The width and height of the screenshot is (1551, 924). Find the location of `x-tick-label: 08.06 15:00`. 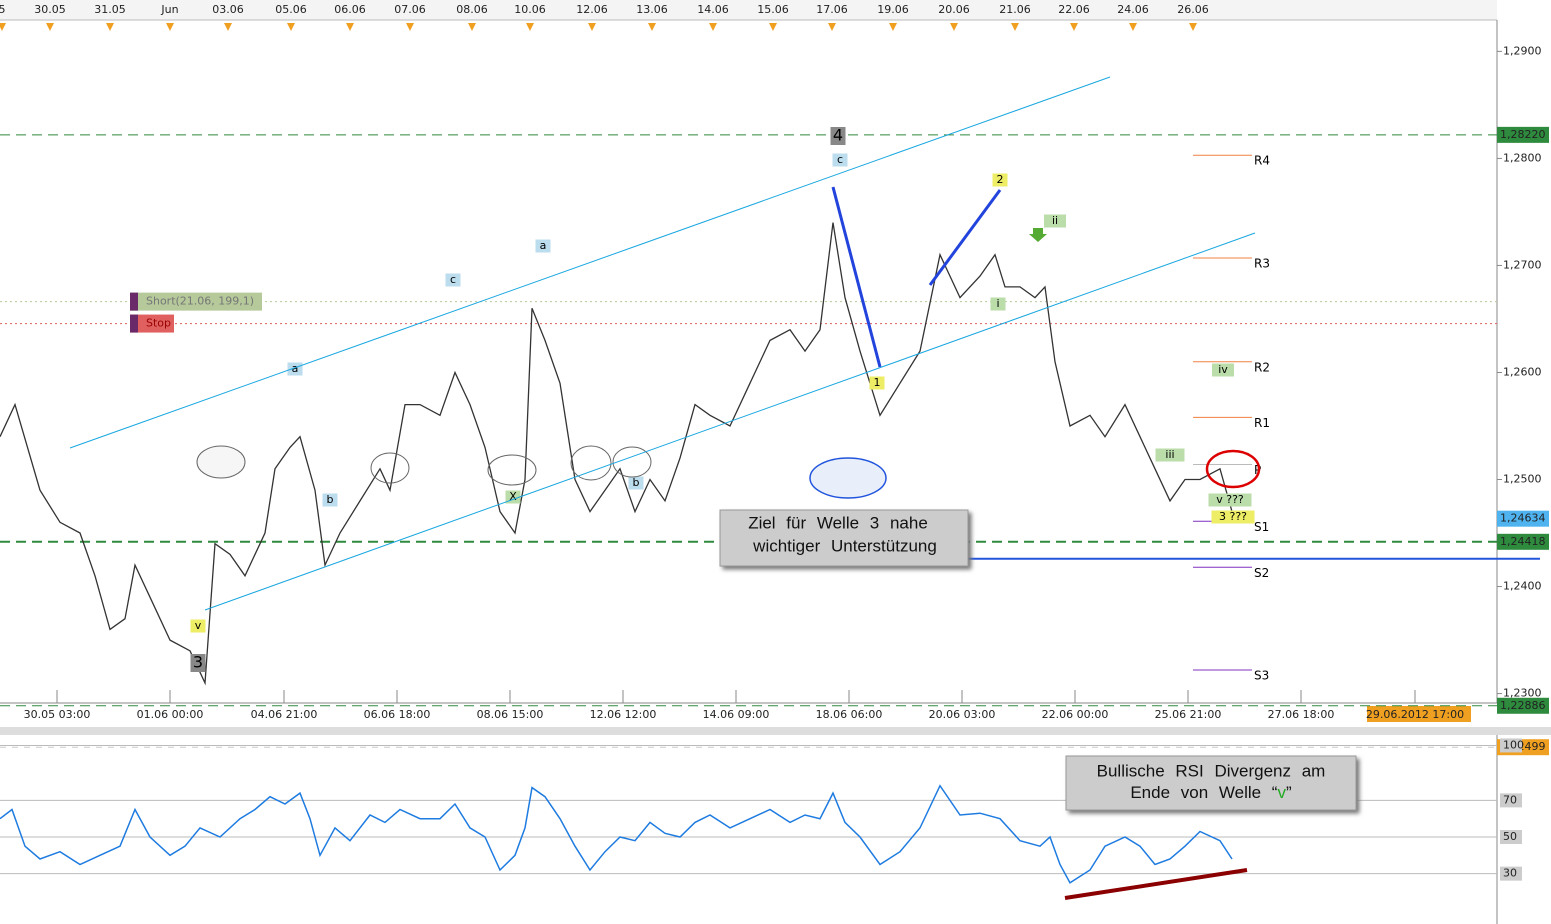

x-tick-label: 08.06 15:00 is located at coordinates (510, 714).